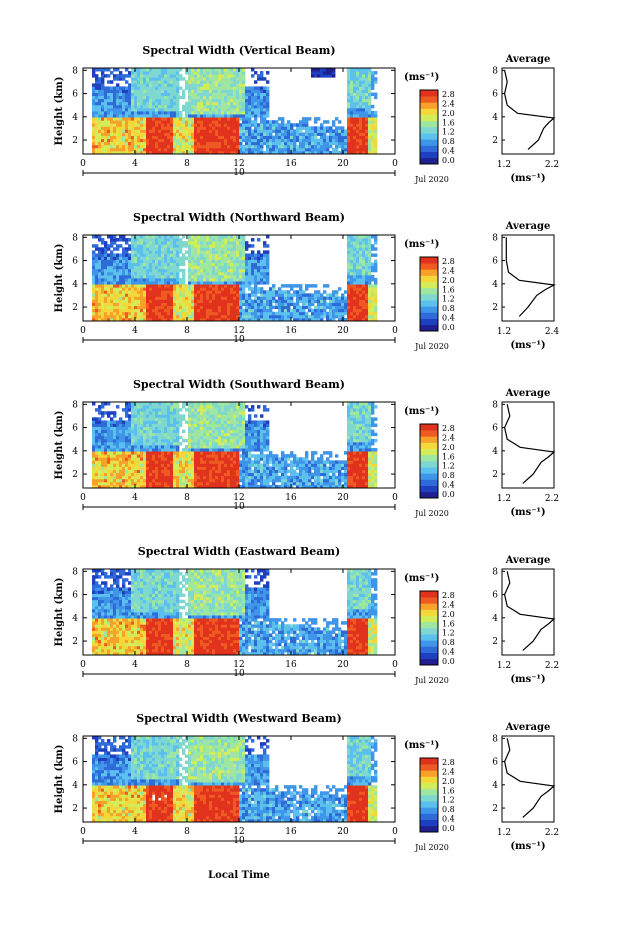 The width and height of the screenshot is (618, 929). What do you see at coordinates (429, 124) in the screenshot?
I see `colorbar-swatch` at bounding box center [429, 124].